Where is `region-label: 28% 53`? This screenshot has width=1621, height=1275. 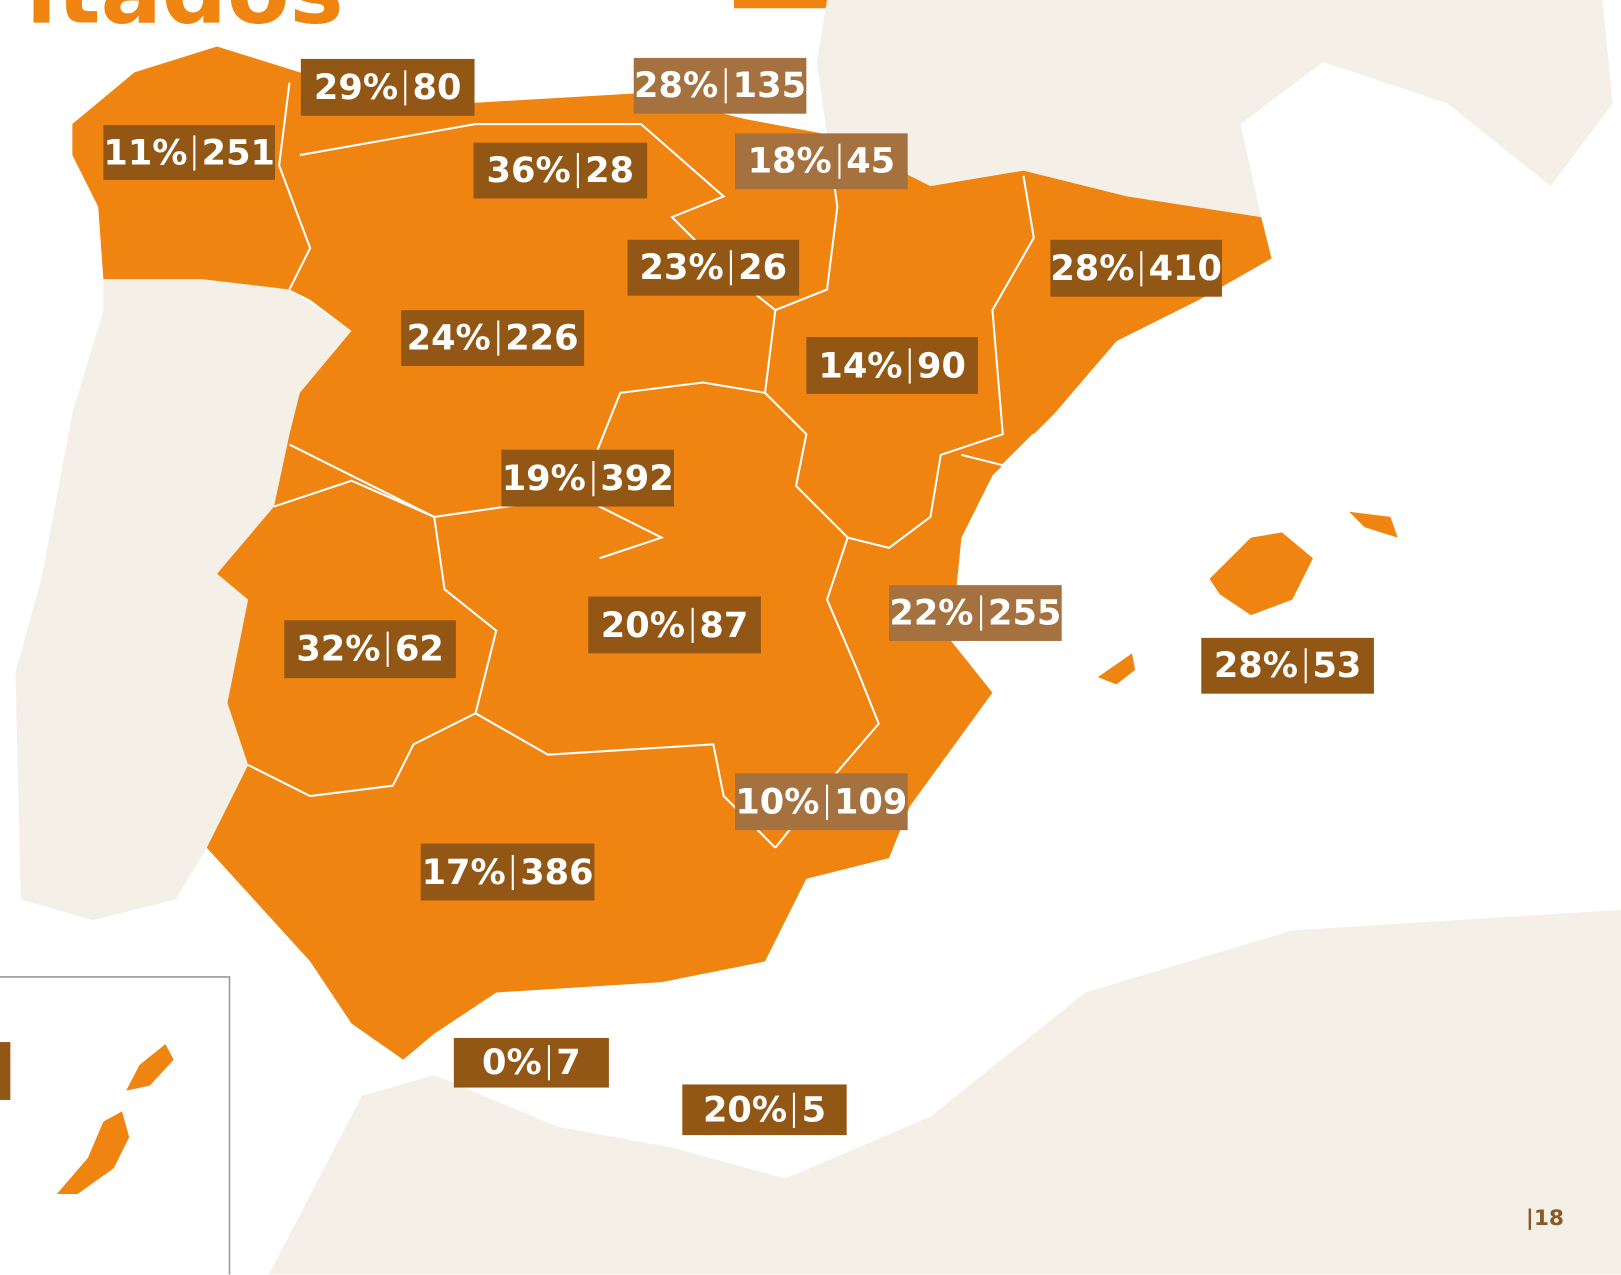 region-label: 28% 53 is located at coordinates (1287, 665).